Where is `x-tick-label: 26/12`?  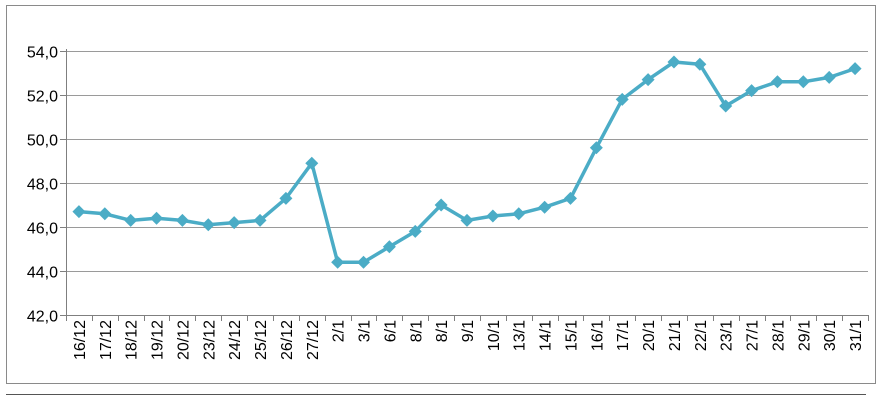
x-tick-label: 26/12 is located at coordinates (287, 340).